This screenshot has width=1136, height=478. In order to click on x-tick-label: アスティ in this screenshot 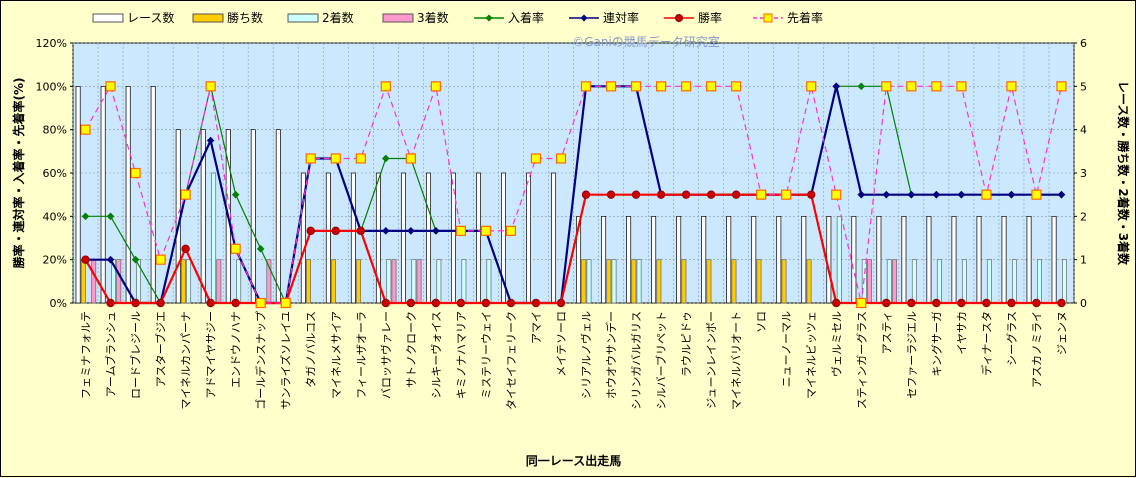, I will do `click(886, 332)`.